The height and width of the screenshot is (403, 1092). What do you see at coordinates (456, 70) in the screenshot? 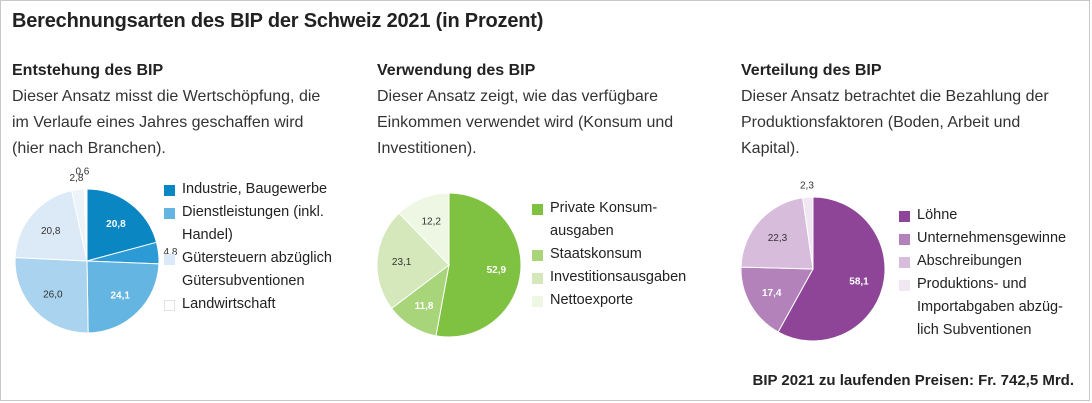
I see `column-title: Verwendung des BIP` at bounding box center [456, 70].